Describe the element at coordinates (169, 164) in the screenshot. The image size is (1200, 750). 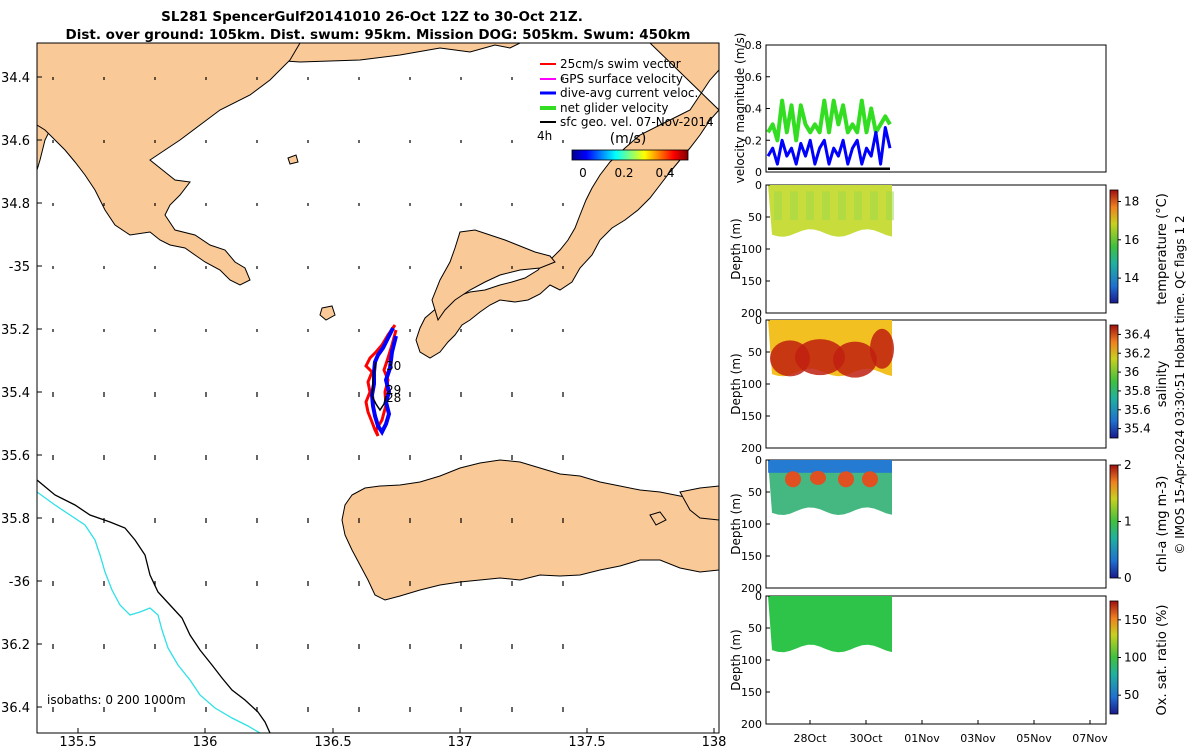
I see `land-eyre-east` at that location.